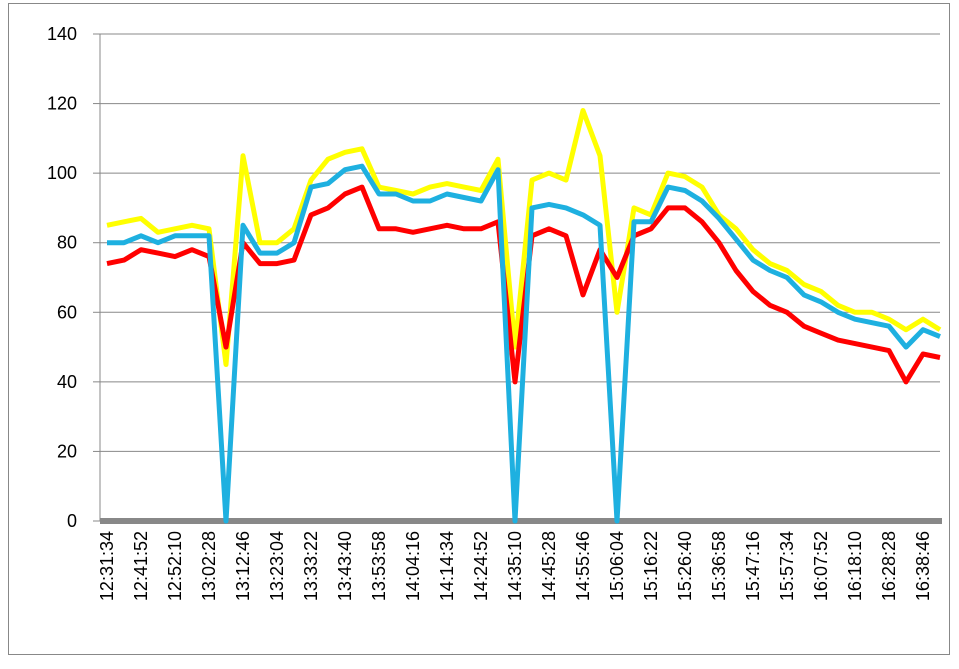  Describe the element at coordinates (787, 566) in the screenshot. I see `x-tick-label: 15:57:34` at that location.